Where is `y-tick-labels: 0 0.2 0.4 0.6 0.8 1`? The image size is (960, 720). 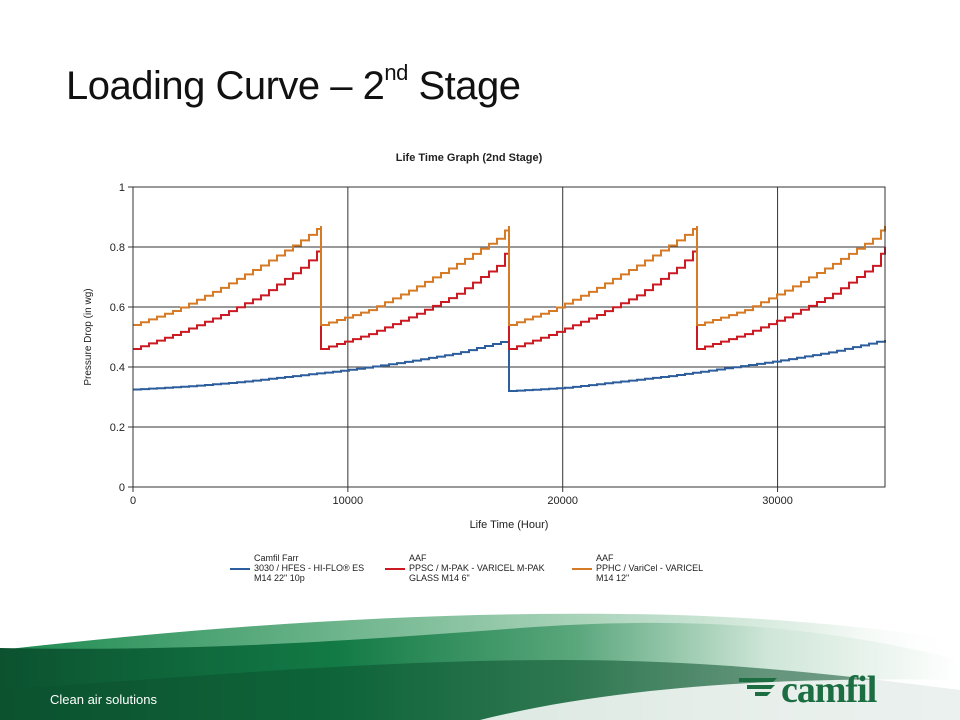 y-tick-labels: 0 0.2 0.4 0.6 0.8 1 is located at coordinates (117, 338).